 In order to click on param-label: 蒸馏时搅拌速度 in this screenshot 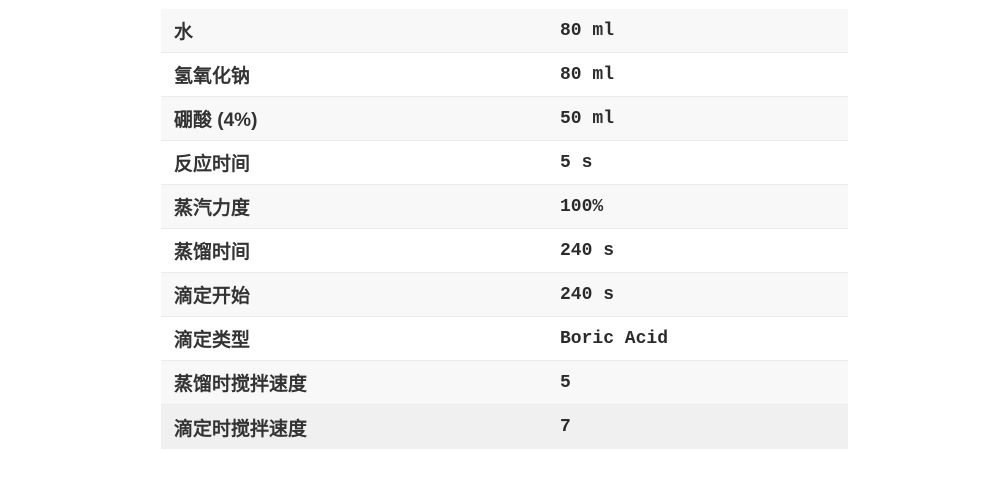, I will do `click(241, 384)`.